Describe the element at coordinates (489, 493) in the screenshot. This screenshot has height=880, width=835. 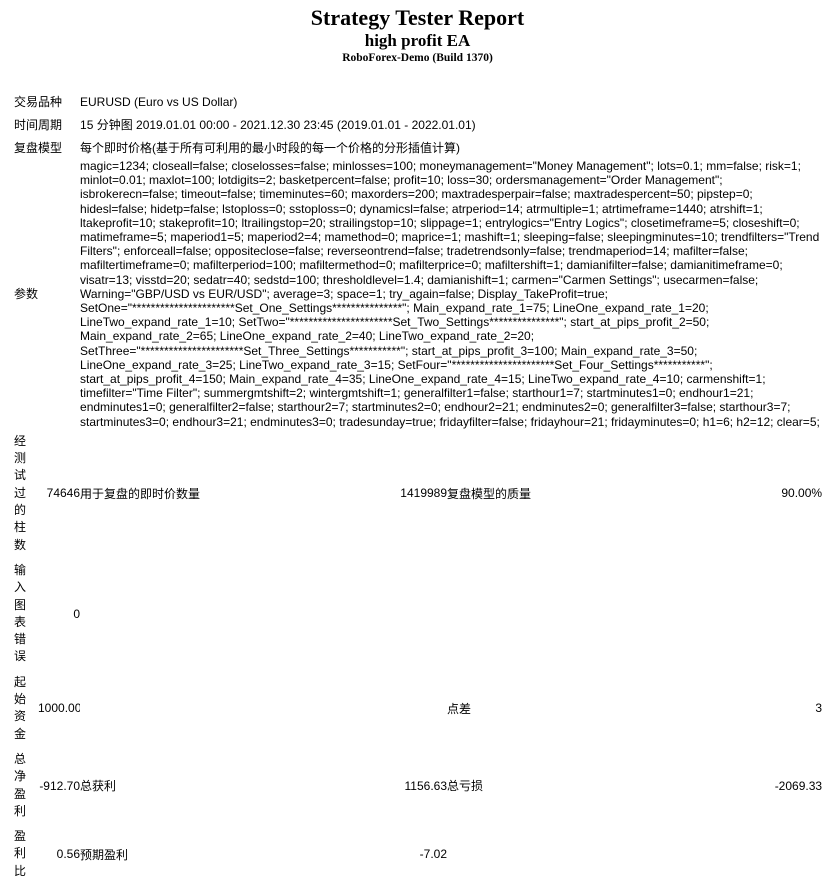
I see `modelling-quality-label: 复盘模型的质量` at that location.